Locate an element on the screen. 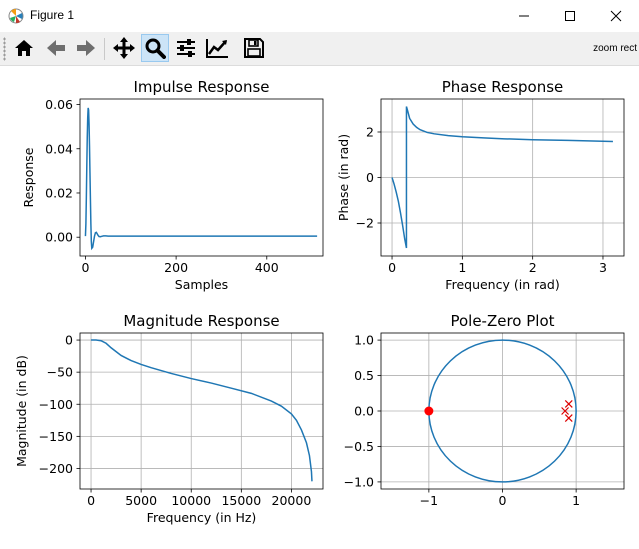  zoom-button is located at coordinates (155, 48).